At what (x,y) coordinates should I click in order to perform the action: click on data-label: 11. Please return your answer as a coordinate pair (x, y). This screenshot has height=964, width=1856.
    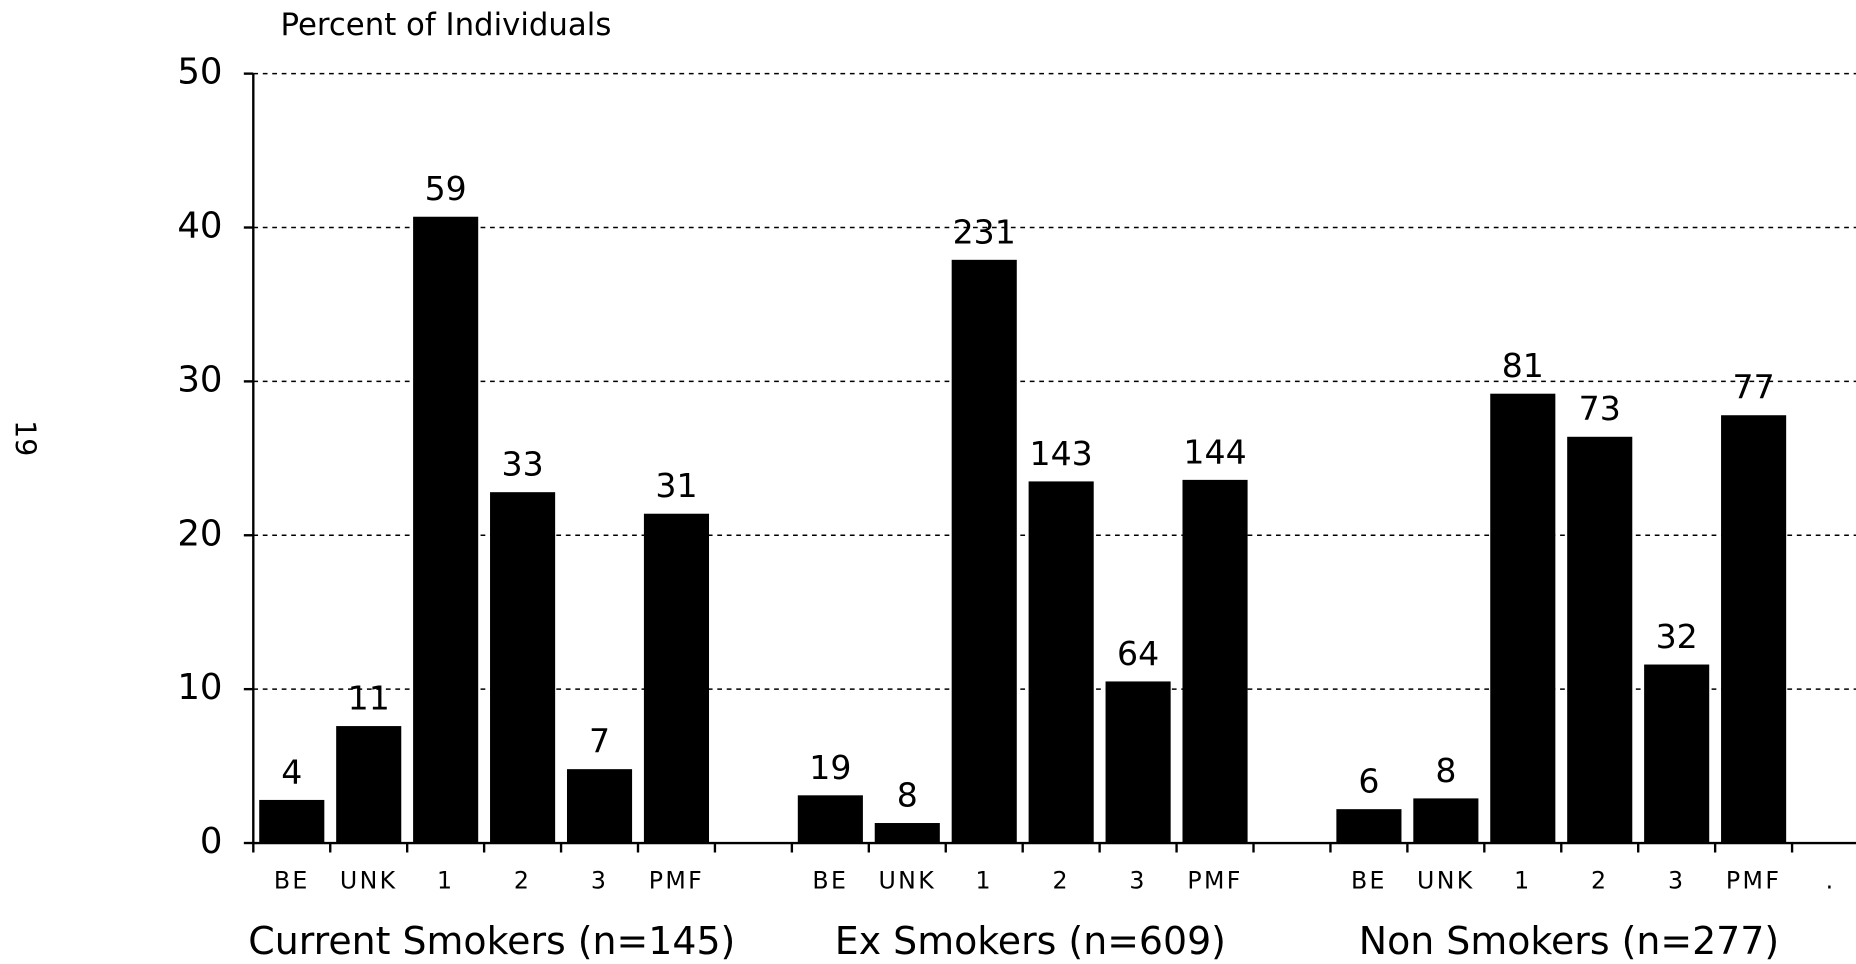
    Looking at the image, I should click on (369, 698).